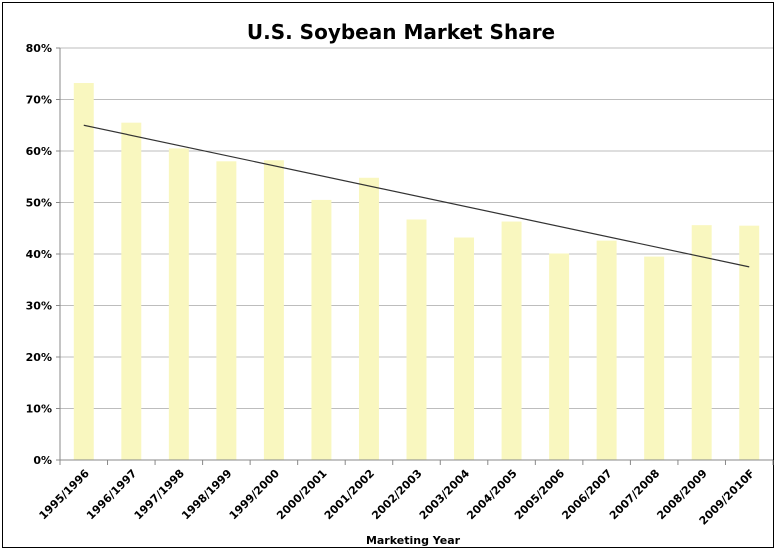 This screenshot has height=552, width=778. I want to click on chart-title: U.S. Soybean Market Share, so click(401, 32).